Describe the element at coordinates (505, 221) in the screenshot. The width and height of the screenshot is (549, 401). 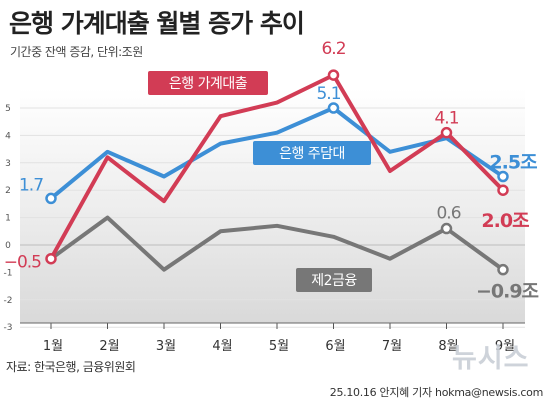
I see `data-label: 2.0조` at that location.